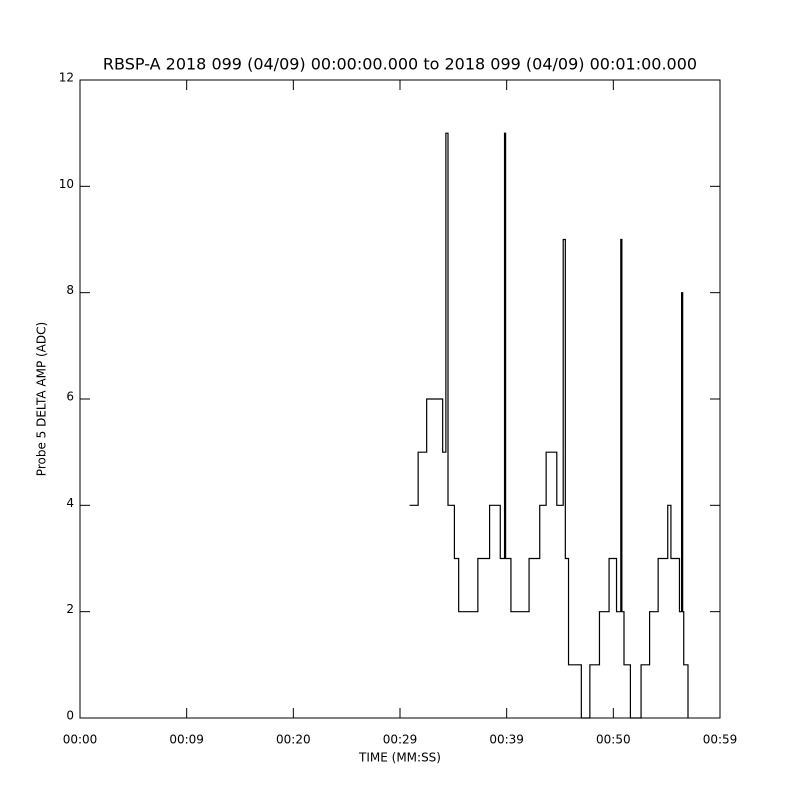 The width and height of the screenshot is (800, 800). What do you see at coordinates (70, 290) in the screenshot?
I see `y-tick-label: 8` at bounding box center [70, 290].